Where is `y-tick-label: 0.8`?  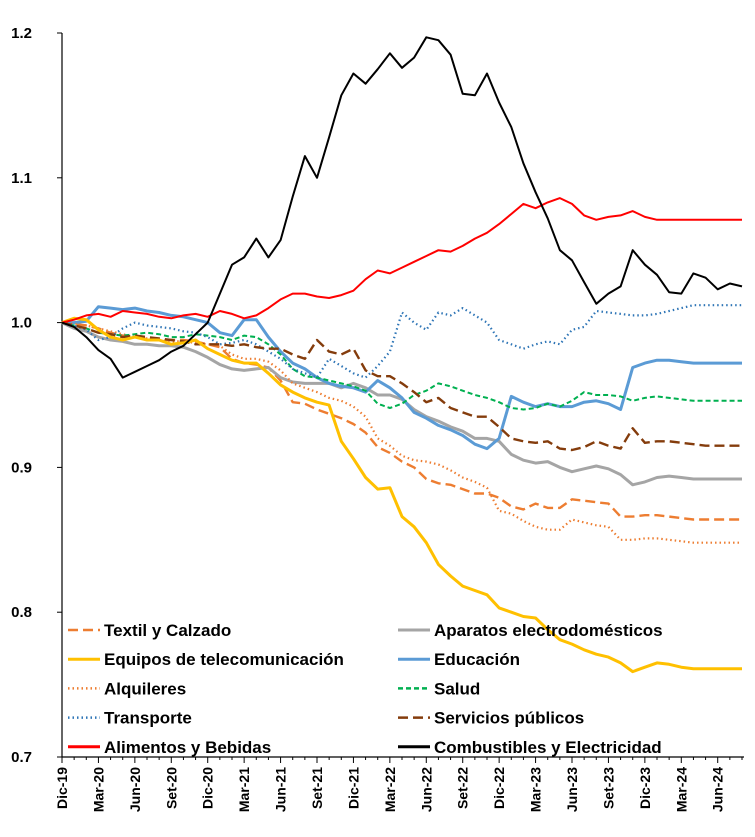
y-tick-label: 0.8 is located at coordinates (21, 612).